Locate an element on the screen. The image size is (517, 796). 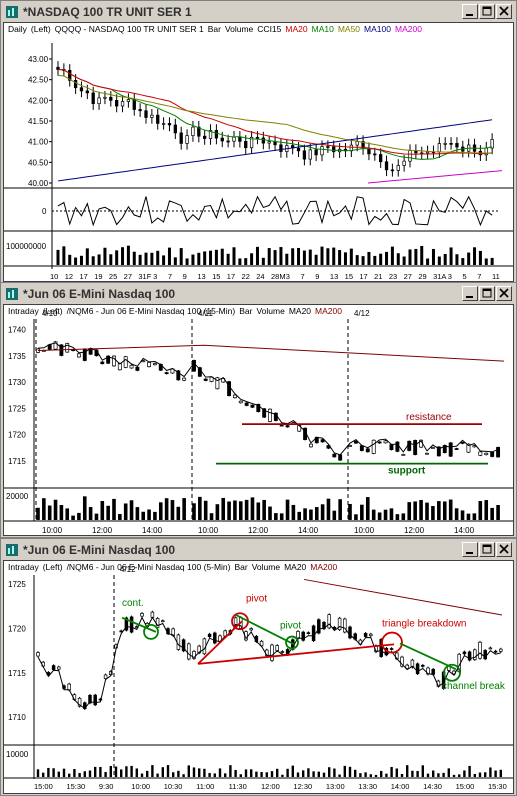
price-tick-label: 1730 is located at coordinates (17, 382).